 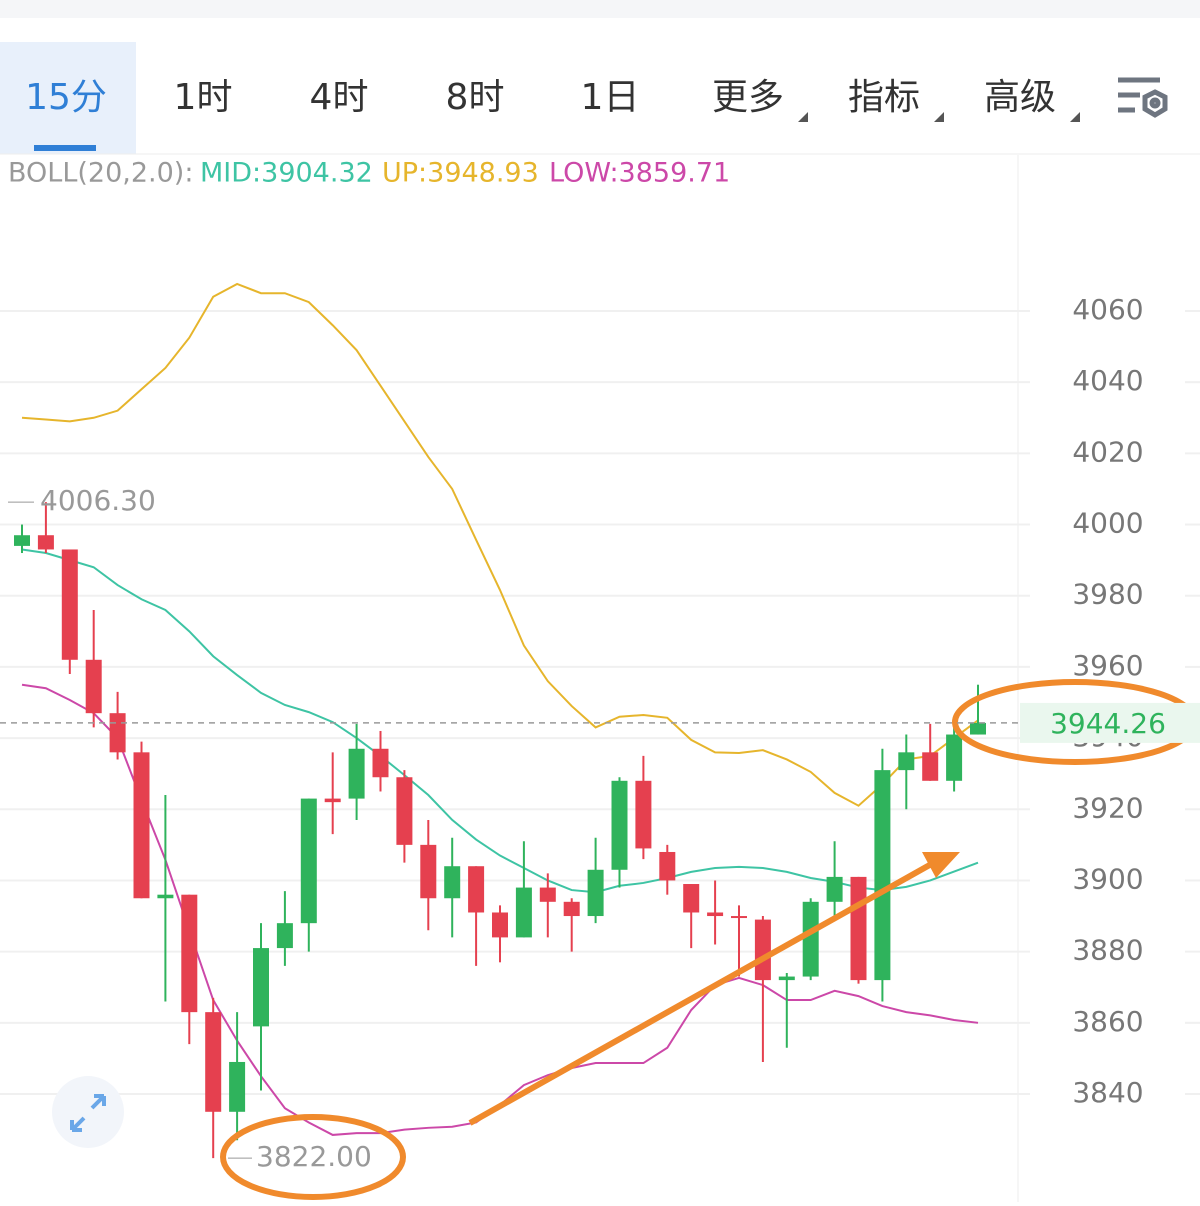 I want to click on tab: 15分, so click(x=66, y=97).